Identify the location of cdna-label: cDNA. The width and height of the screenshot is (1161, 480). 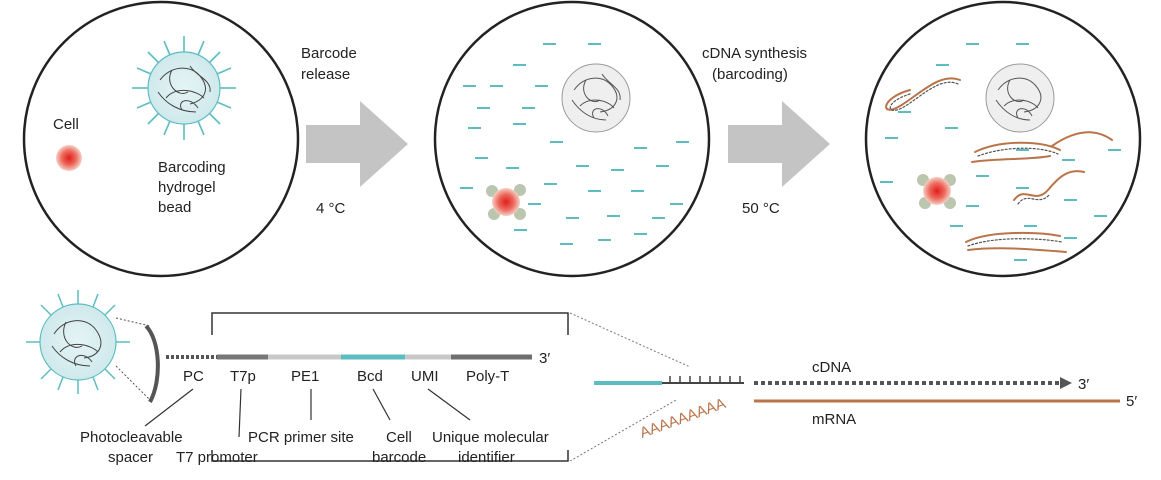
(831, 367).